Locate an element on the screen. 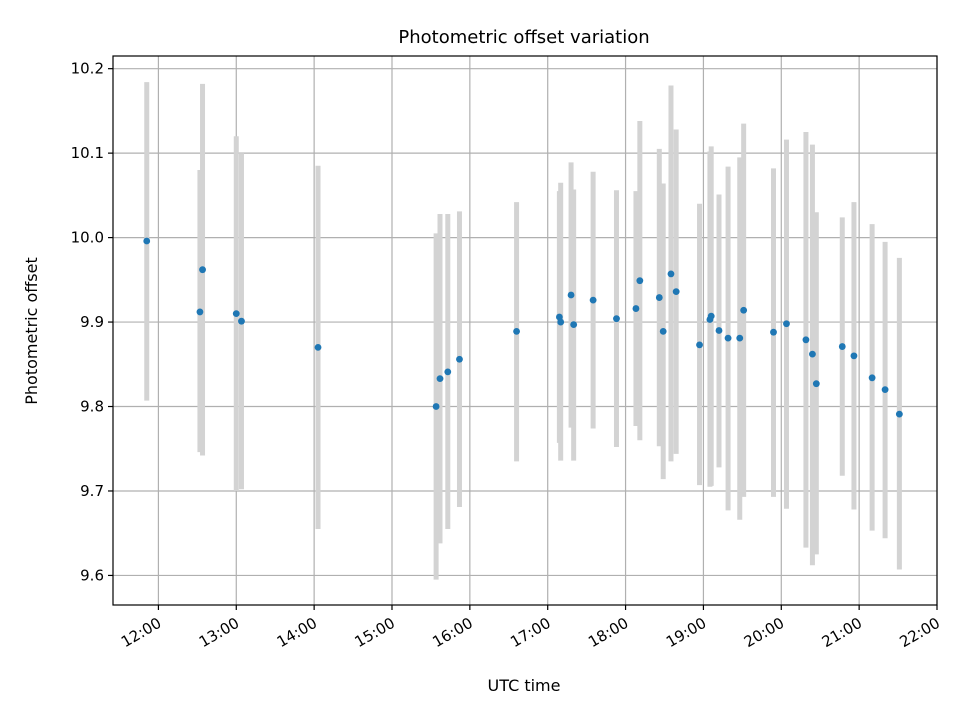 This screenshot has width=960, height=720. y-tick-label: 10.0 is located at coordinates (87, 238).